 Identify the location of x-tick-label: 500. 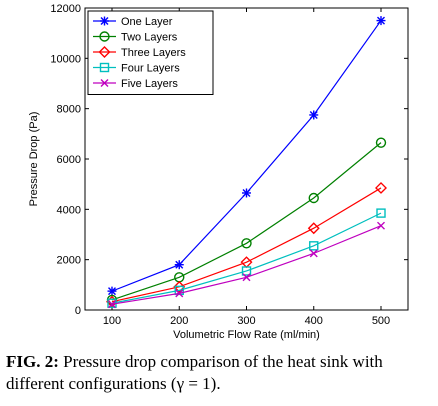
(381, 321).